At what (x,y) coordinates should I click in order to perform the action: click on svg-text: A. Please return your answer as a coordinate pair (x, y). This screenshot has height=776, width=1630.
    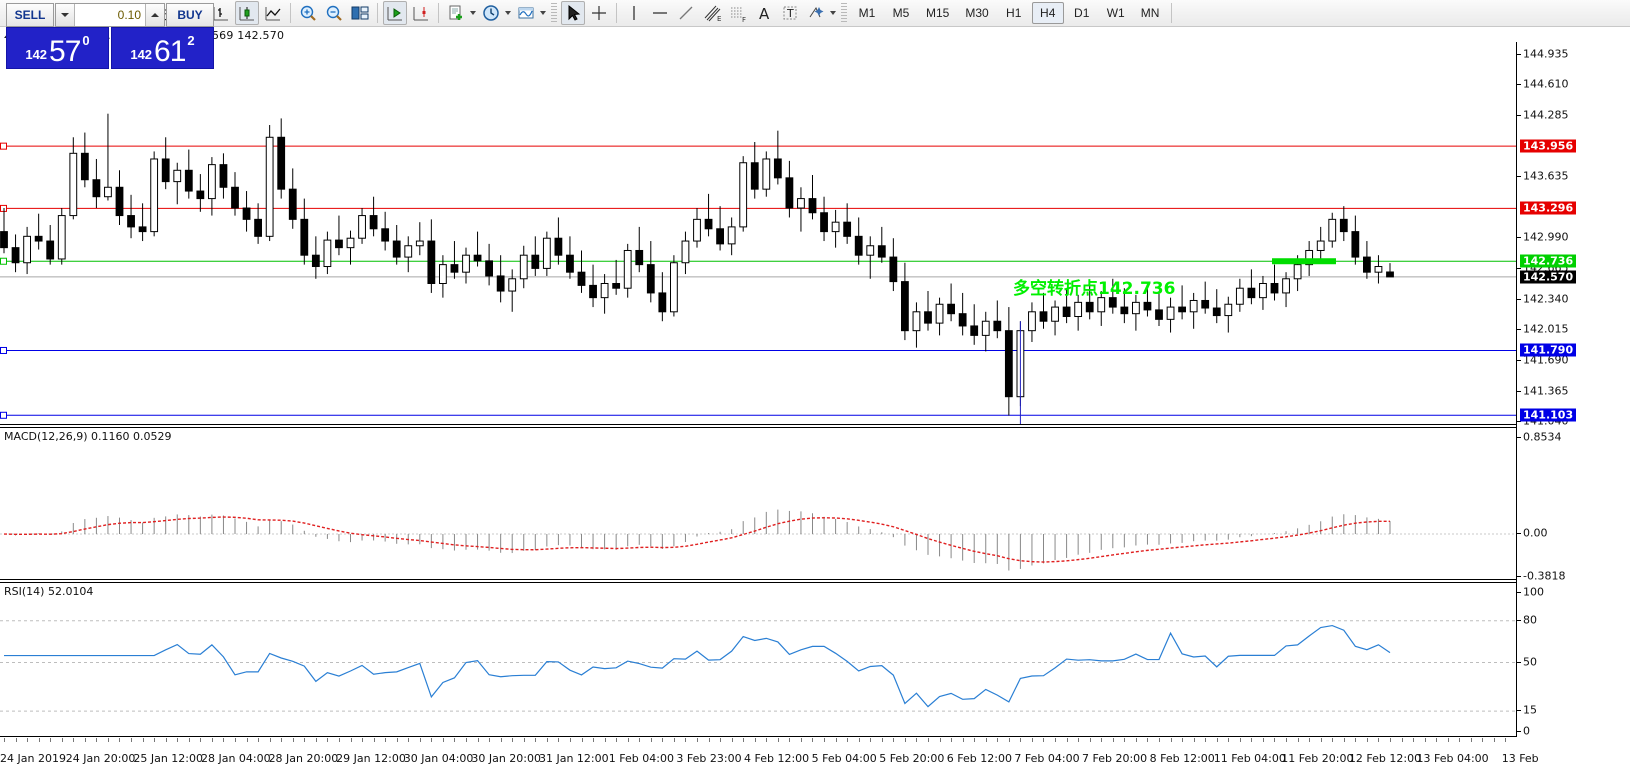
    Looking at the image, I should click on (764, 14).